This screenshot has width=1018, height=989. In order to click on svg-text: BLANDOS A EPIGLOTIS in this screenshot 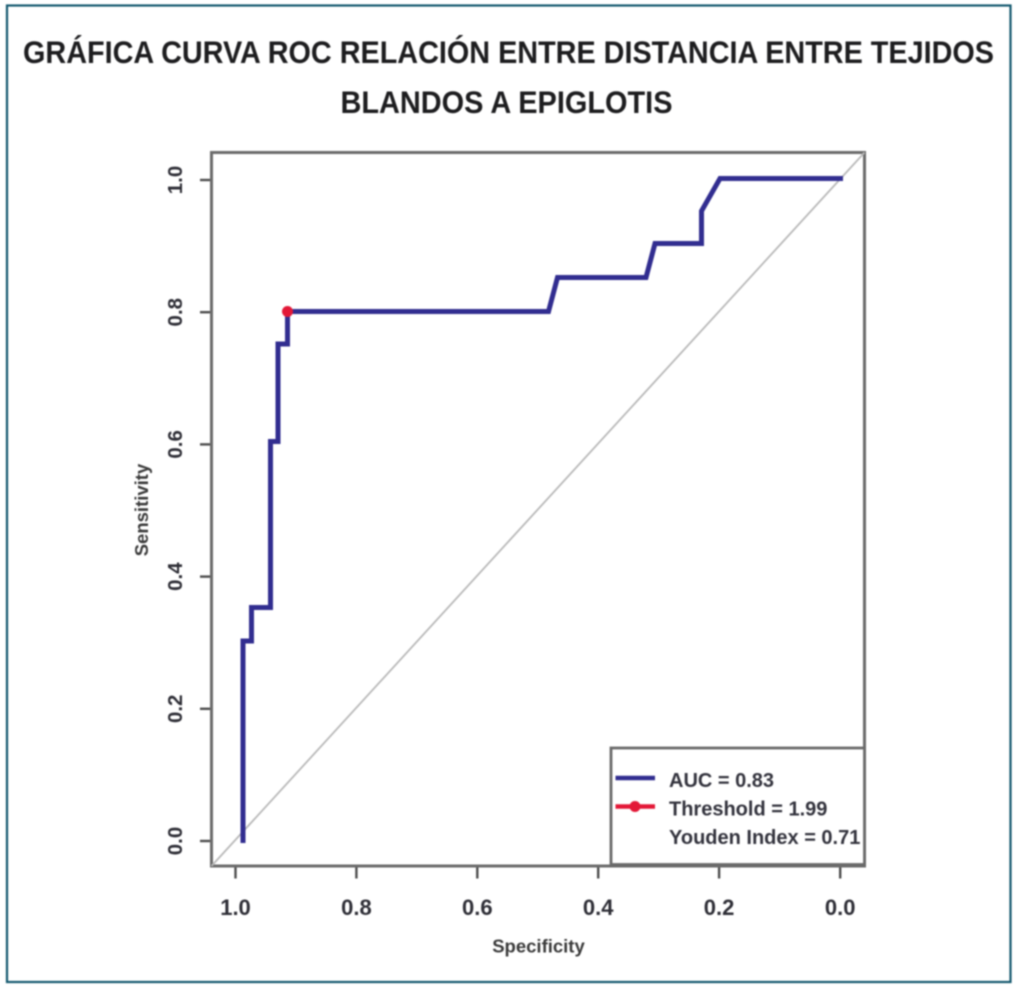, I will do `click(507, 102)`.